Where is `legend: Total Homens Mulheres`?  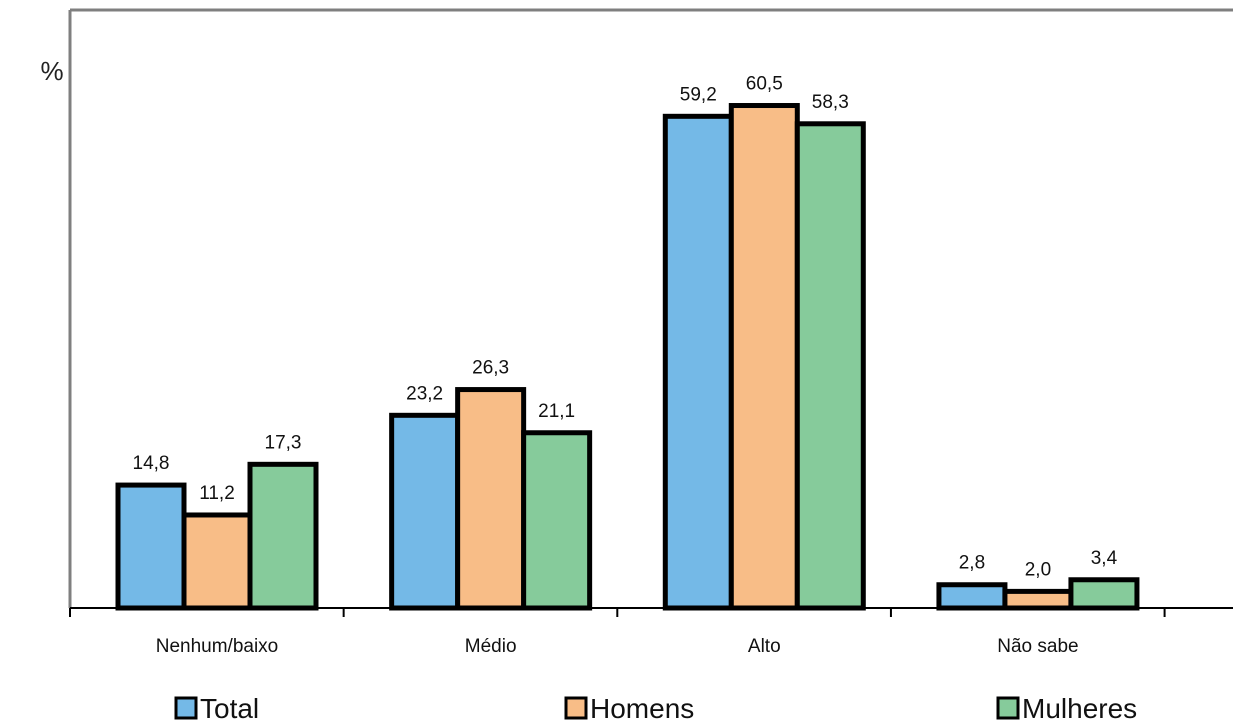 legend: Total Homens Mulheres is located at coordinates (655, 708).